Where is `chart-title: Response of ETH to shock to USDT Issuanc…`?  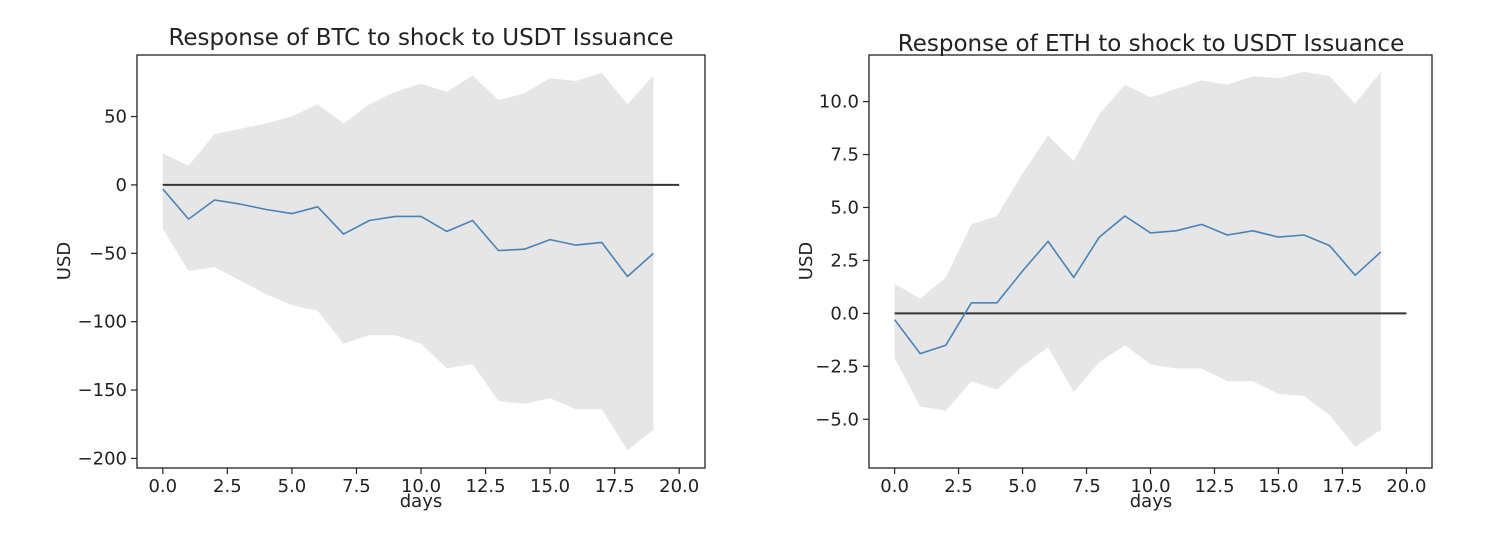
chart-title: Response of ETH to shock to USDT Issuanc… is located at coordinates (1151, 44).